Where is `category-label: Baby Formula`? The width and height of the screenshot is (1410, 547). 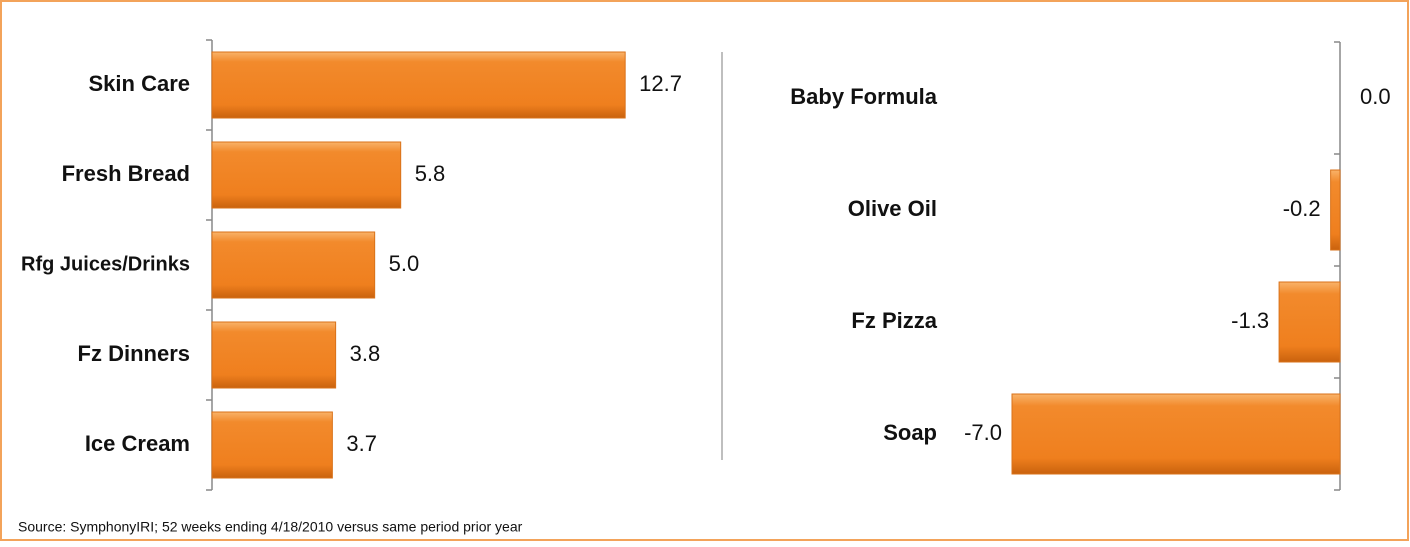
category-label: Baby Formula is located at coordinates (863, 96).